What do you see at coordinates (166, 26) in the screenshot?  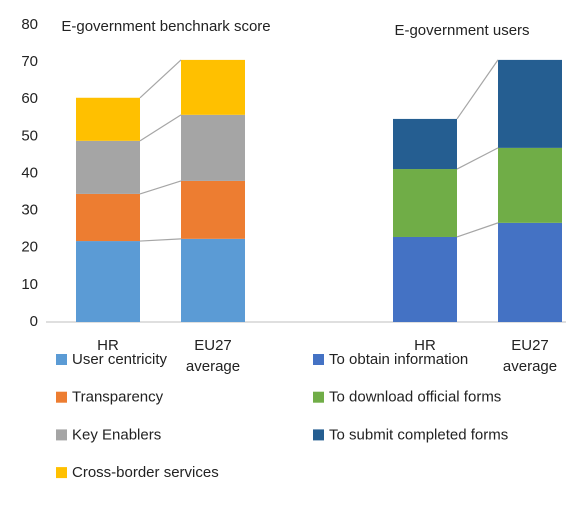 I see `group-title: E-government benchnark score` at bounding box center [166, 26].